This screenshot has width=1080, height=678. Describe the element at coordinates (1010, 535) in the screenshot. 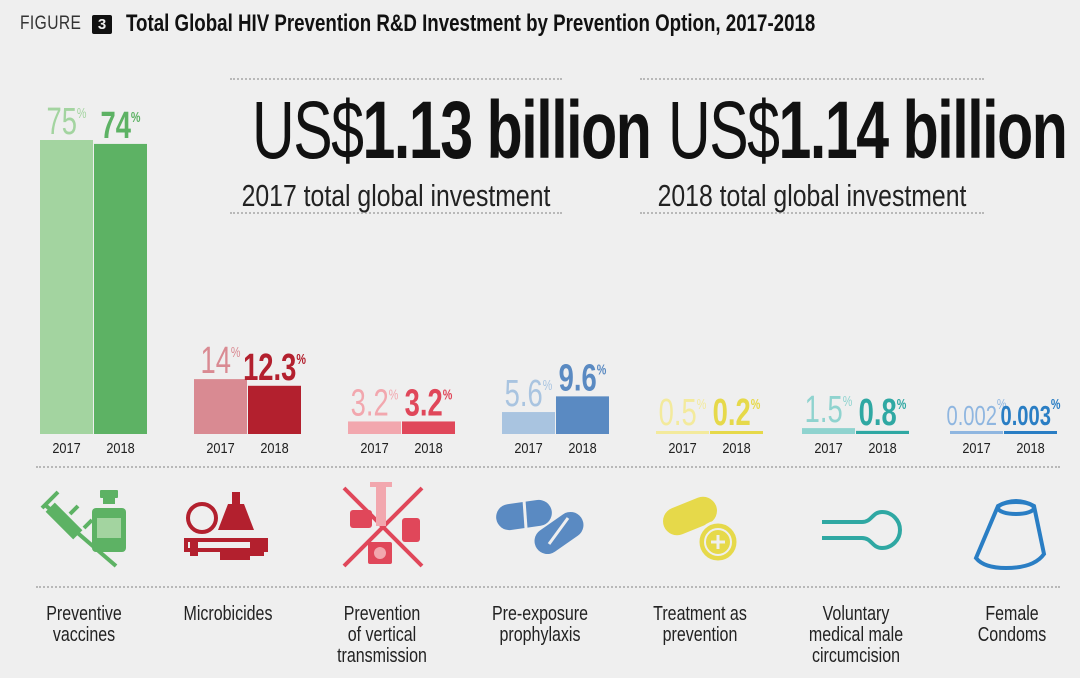

I see `female-condom-icon` at that location.